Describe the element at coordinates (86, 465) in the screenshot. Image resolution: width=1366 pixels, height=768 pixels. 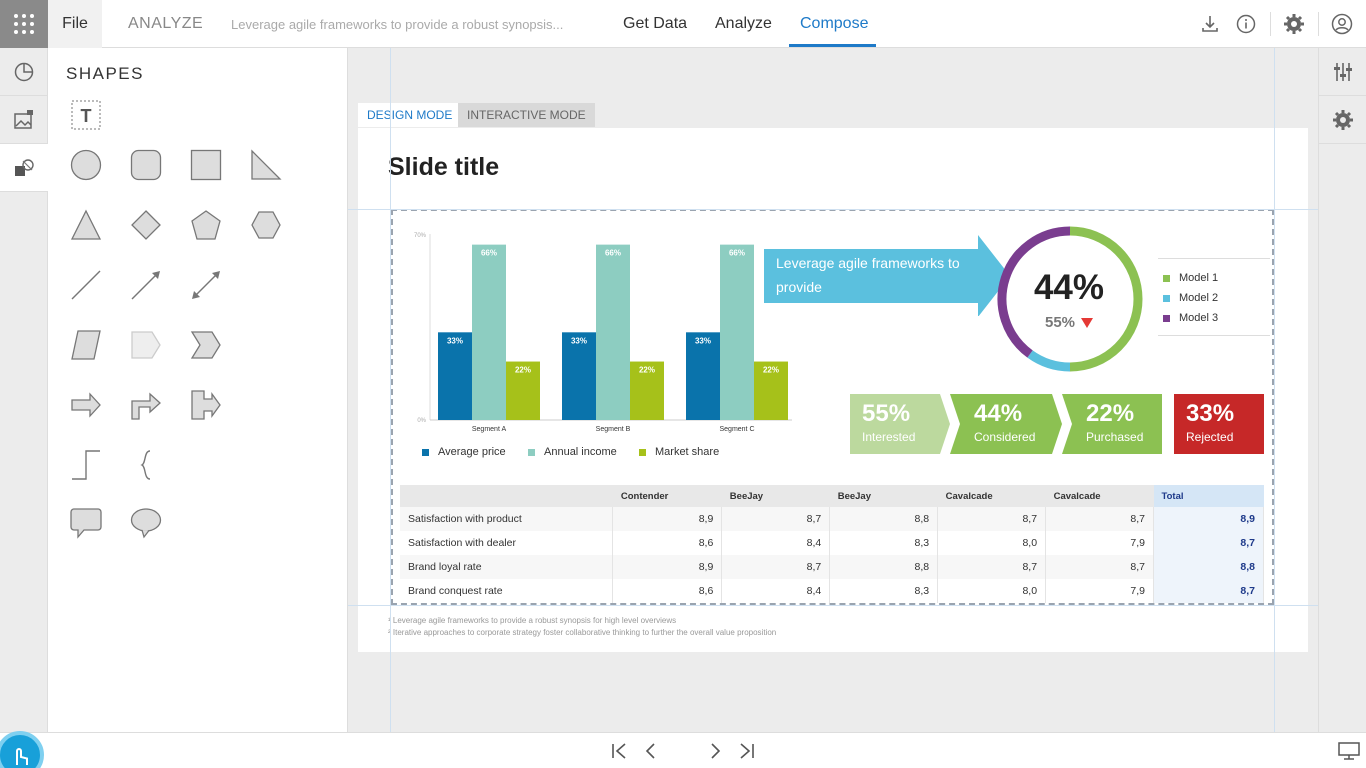
I see `elbow-connector-shape` at that location.